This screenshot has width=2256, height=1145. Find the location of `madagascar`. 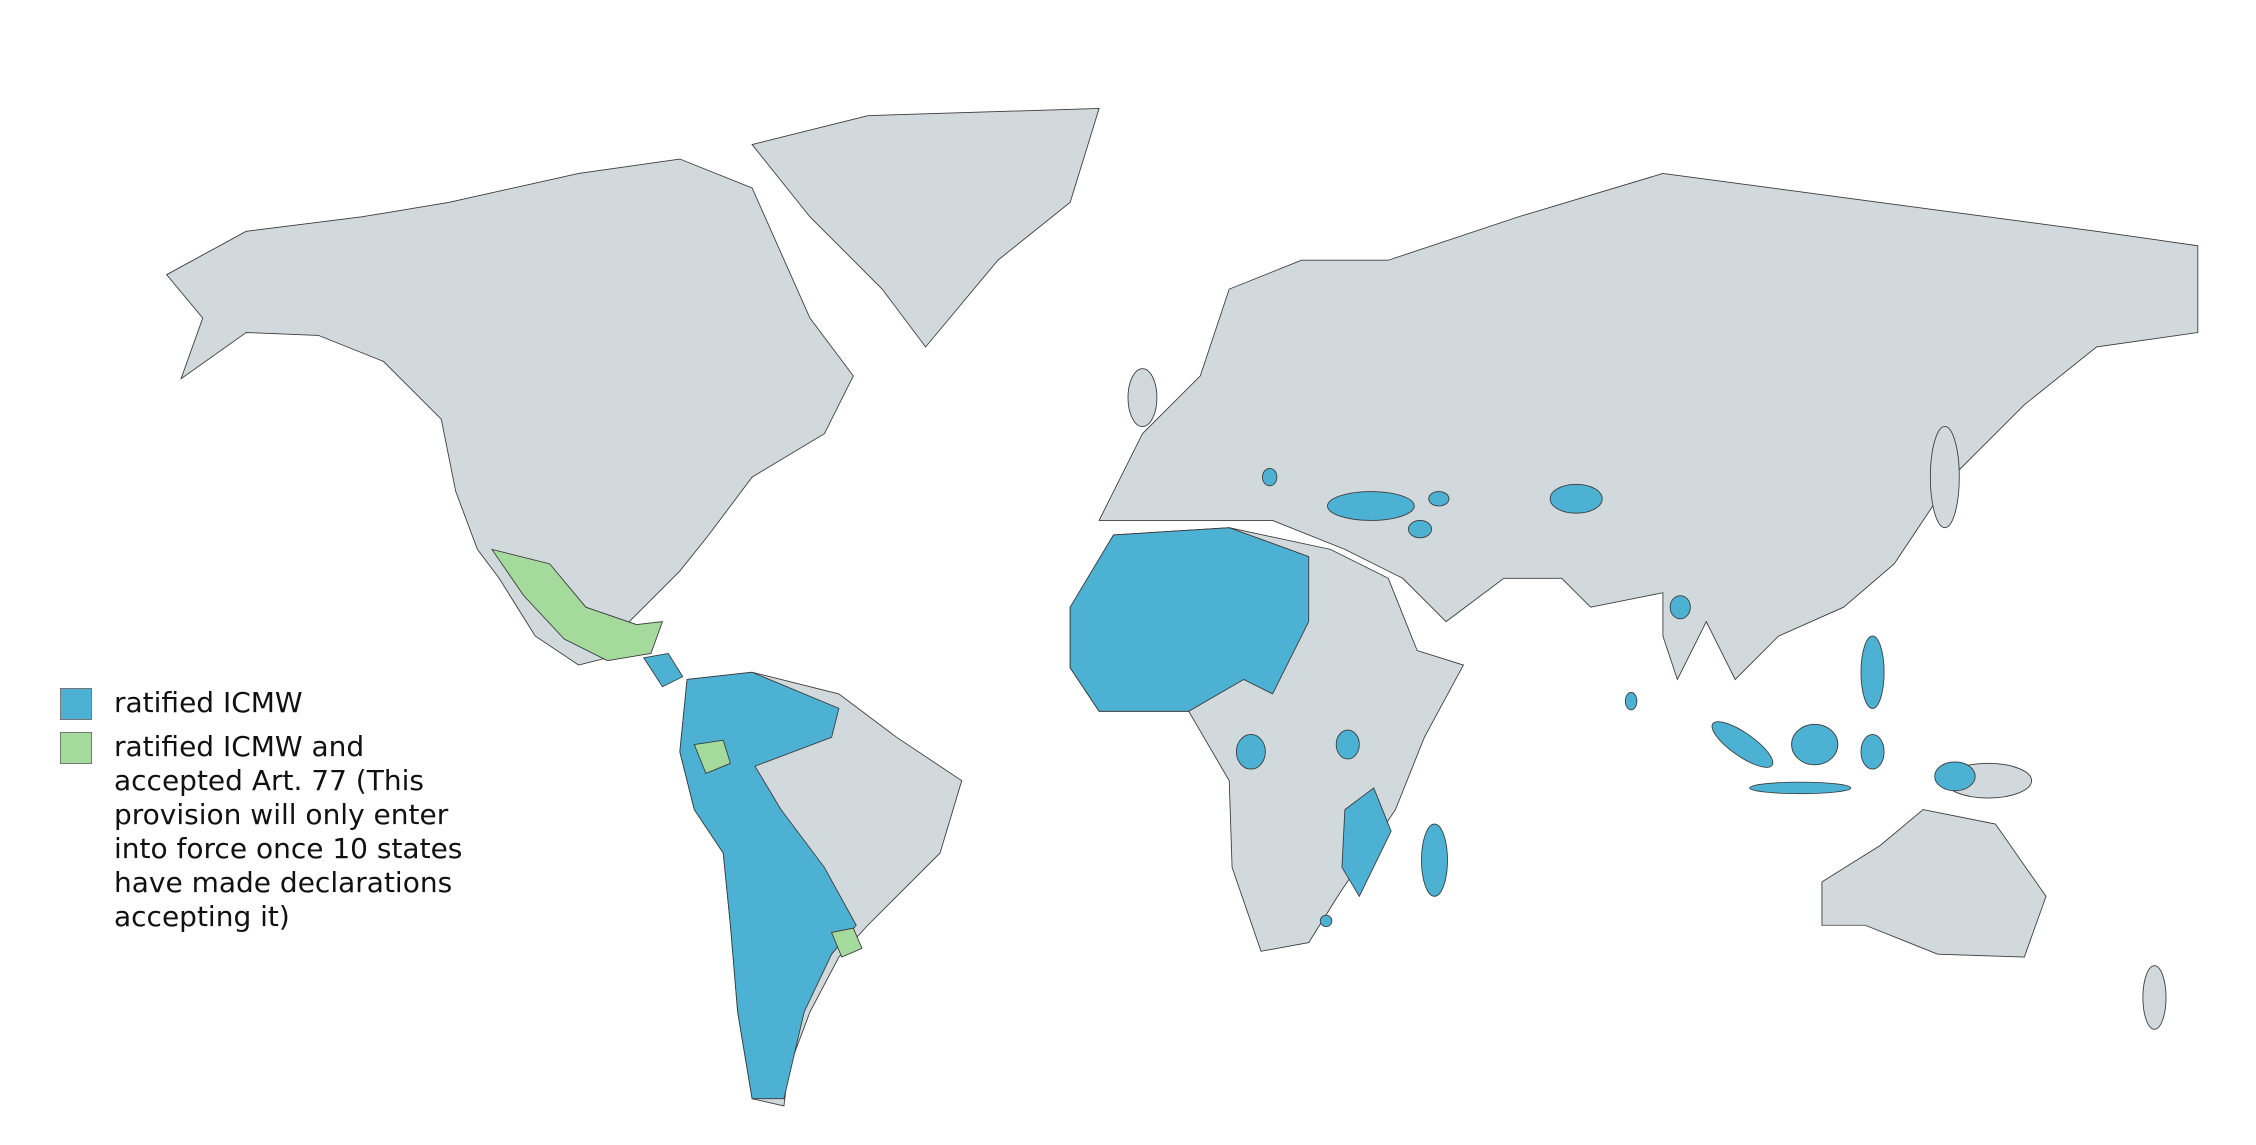

madagascar is located at coordinates (1434, 860).